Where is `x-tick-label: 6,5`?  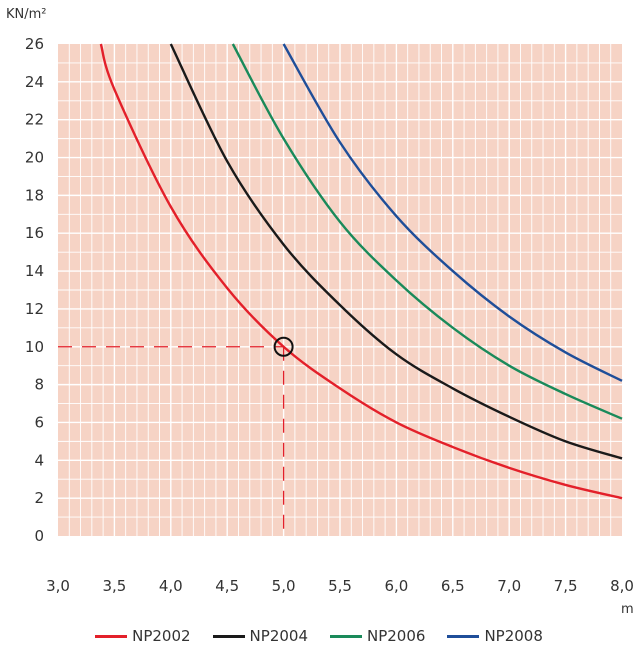 x-tick-label: 6,5 is located at coordinates (453, 586).